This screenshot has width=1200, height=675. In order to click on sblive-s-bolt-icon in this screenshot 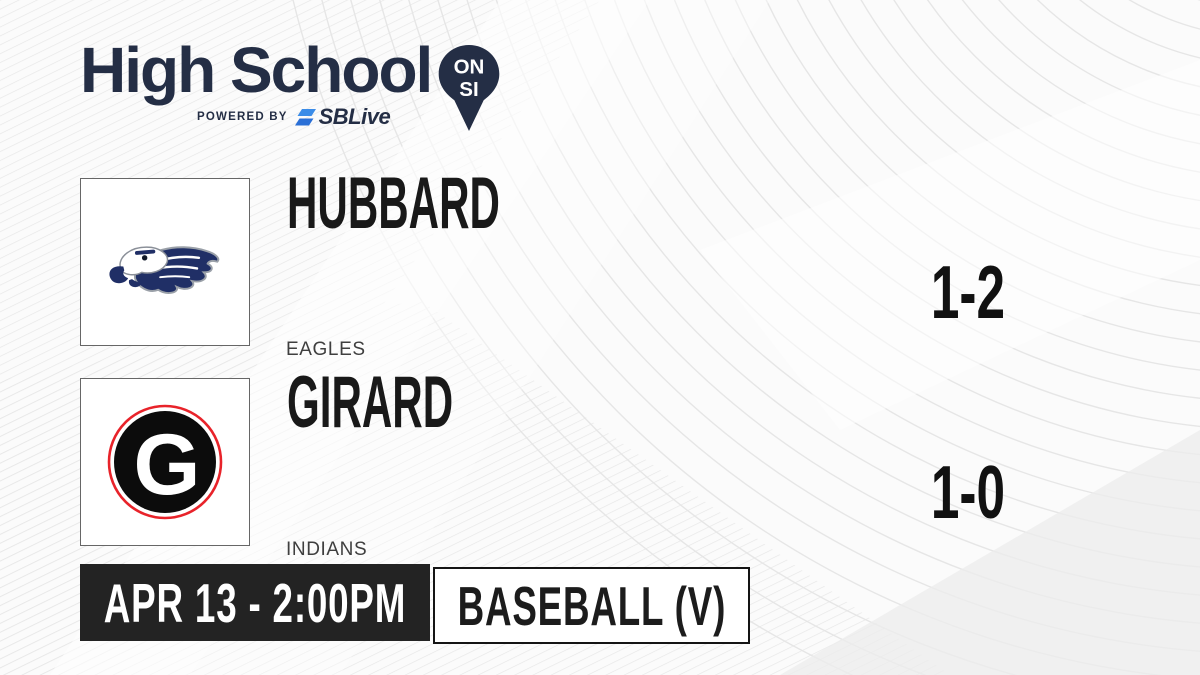, I will do `click(305, 116)`.